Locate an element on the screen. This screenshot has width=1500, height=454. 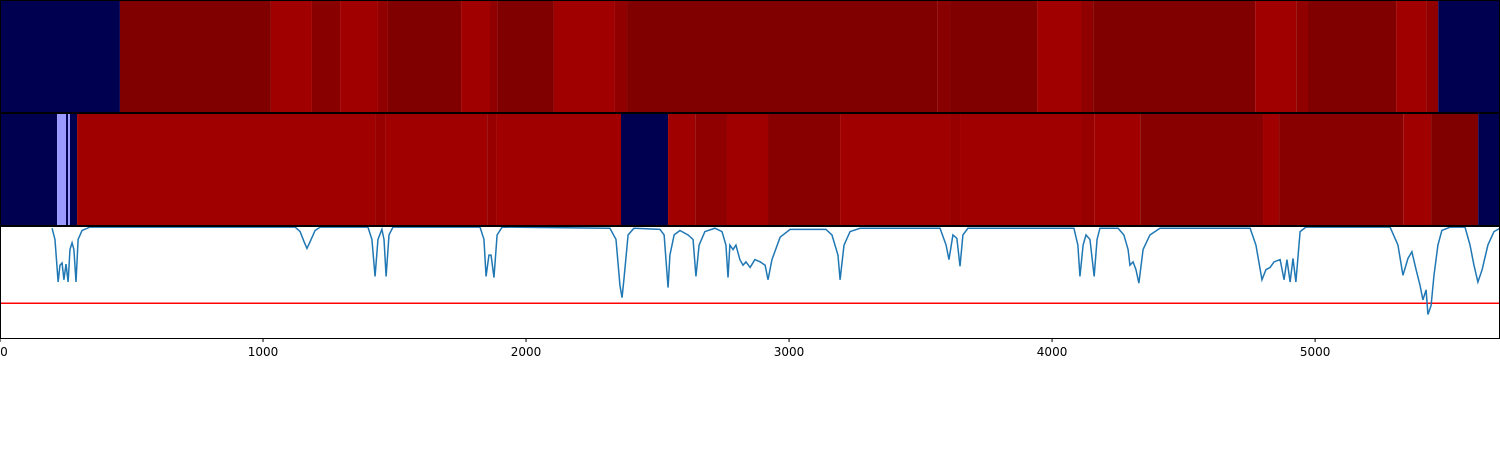
x-tick-label: 0 is located at coordinates (4, 352).